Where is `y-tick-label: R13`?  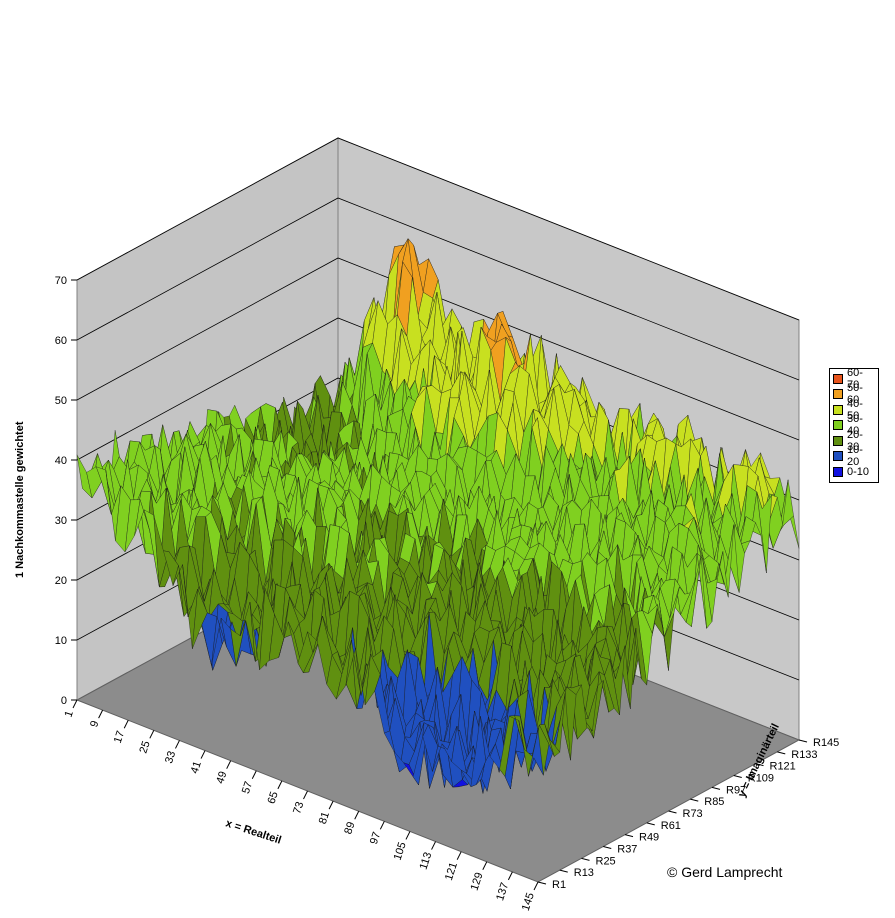
y-tick-label: R13 is located at coordinates (584, 873).